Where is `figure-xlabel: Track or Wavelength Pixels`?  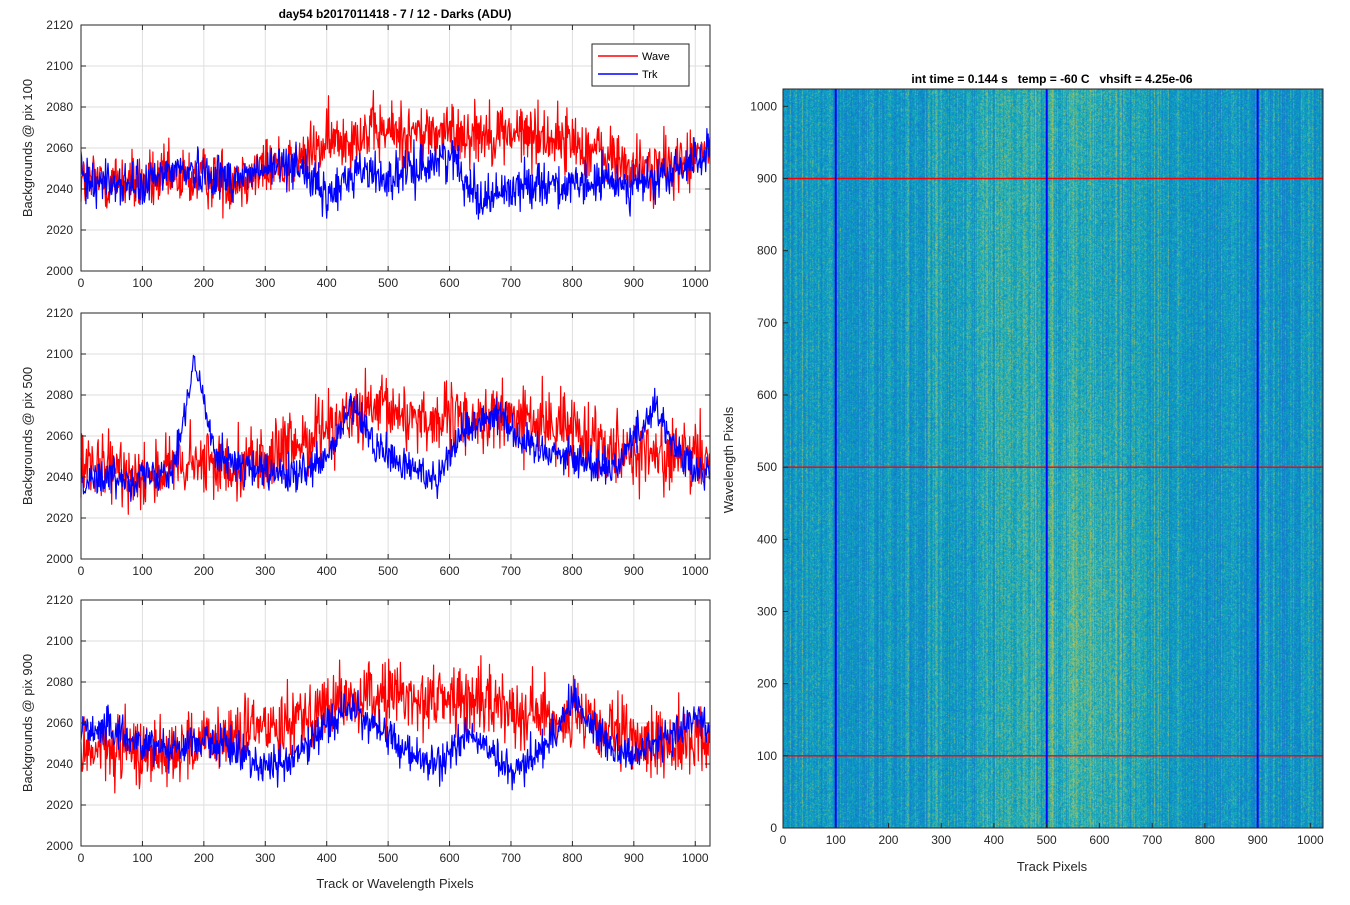
figure-xlabel: Track or Wavelength Pixels is located at coordinates (395, 883).